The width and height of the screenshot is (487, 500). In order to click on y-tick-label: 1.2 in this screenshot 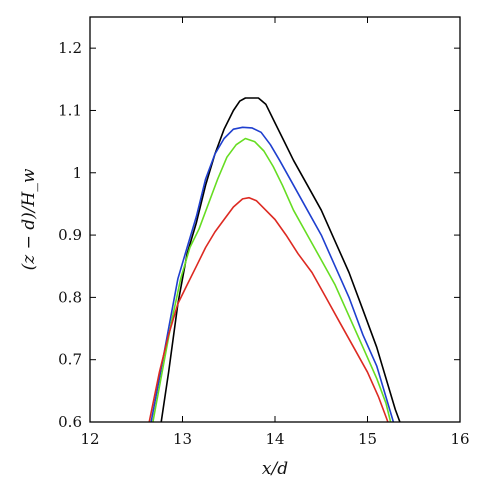, I will do `click(70, 48)`.